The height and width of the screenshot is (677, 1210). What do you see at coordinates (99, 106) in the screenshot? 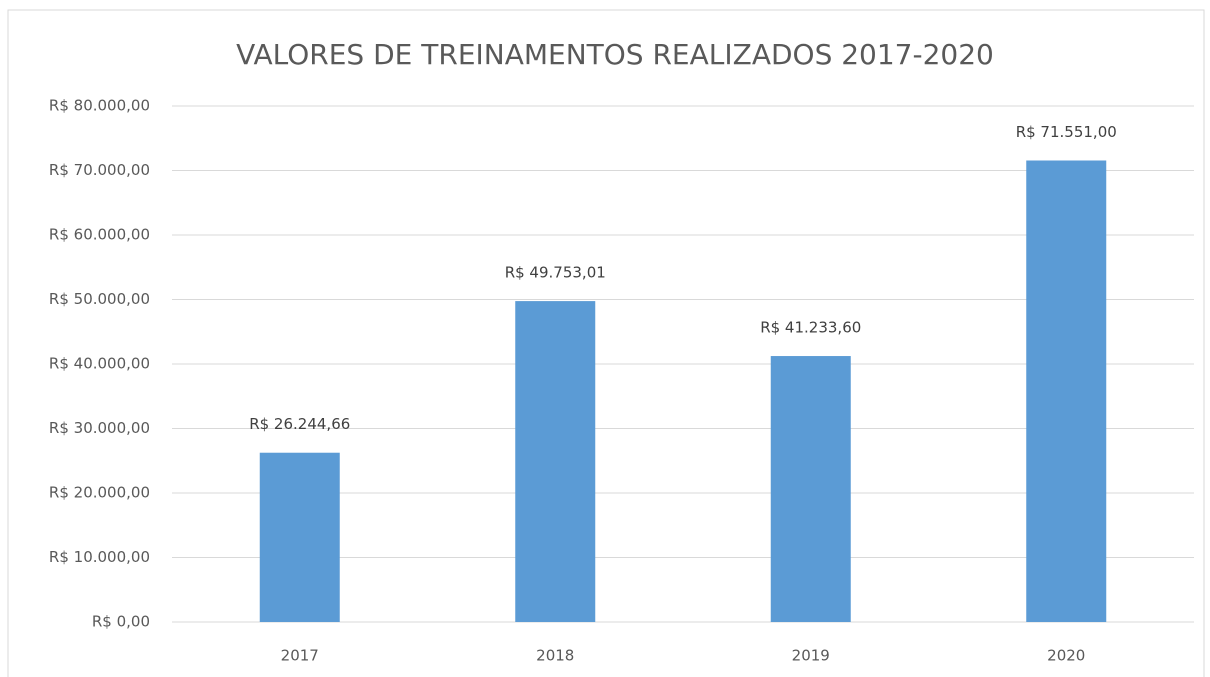
I see `y-tick-label: R$ 80.000,00` at bounding box center [99, 106].